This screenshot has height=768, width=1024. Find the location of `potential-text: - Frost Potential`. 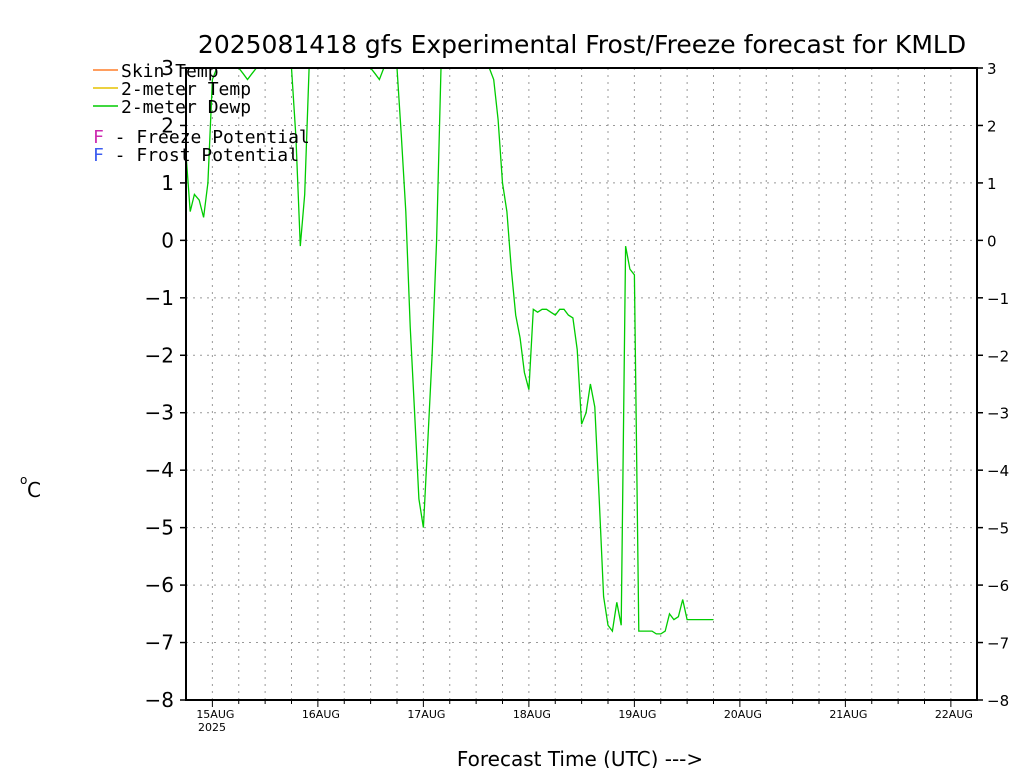

potential-text: - Frost Potential is located at coordinates (201, 155).